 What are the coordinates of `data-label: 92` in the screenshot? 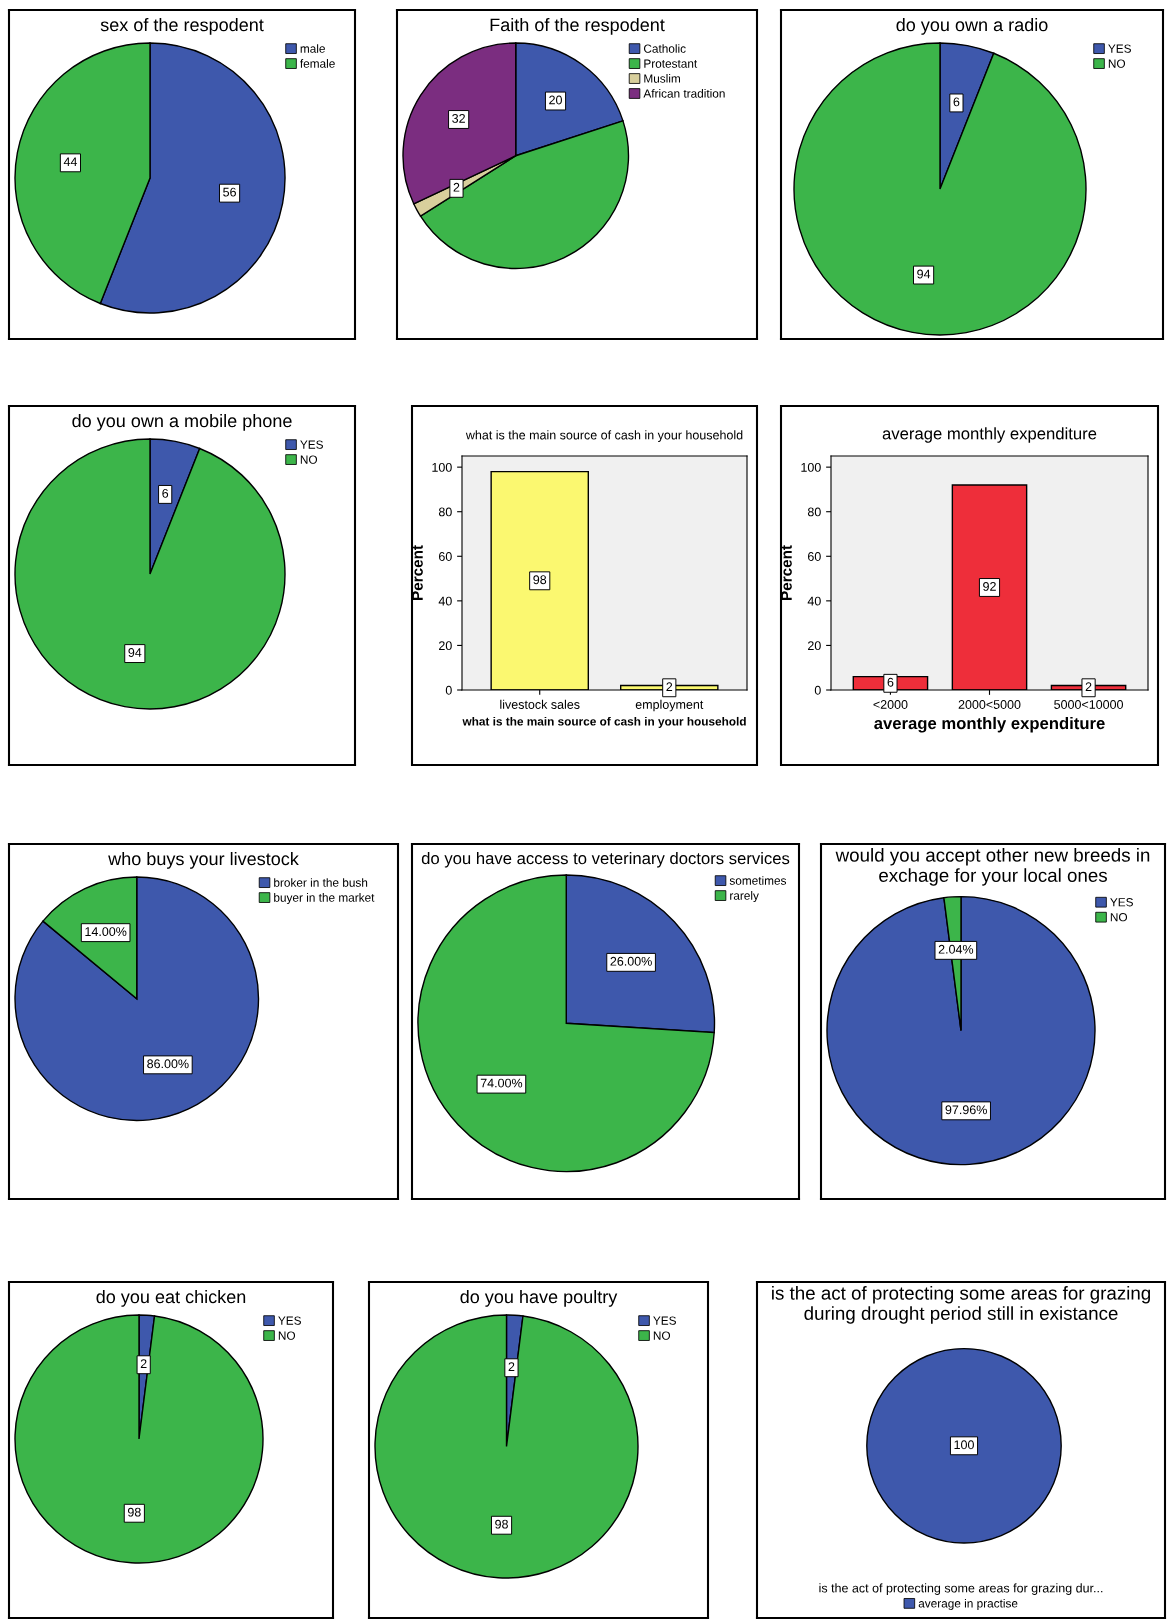 It's located at (989, 586).